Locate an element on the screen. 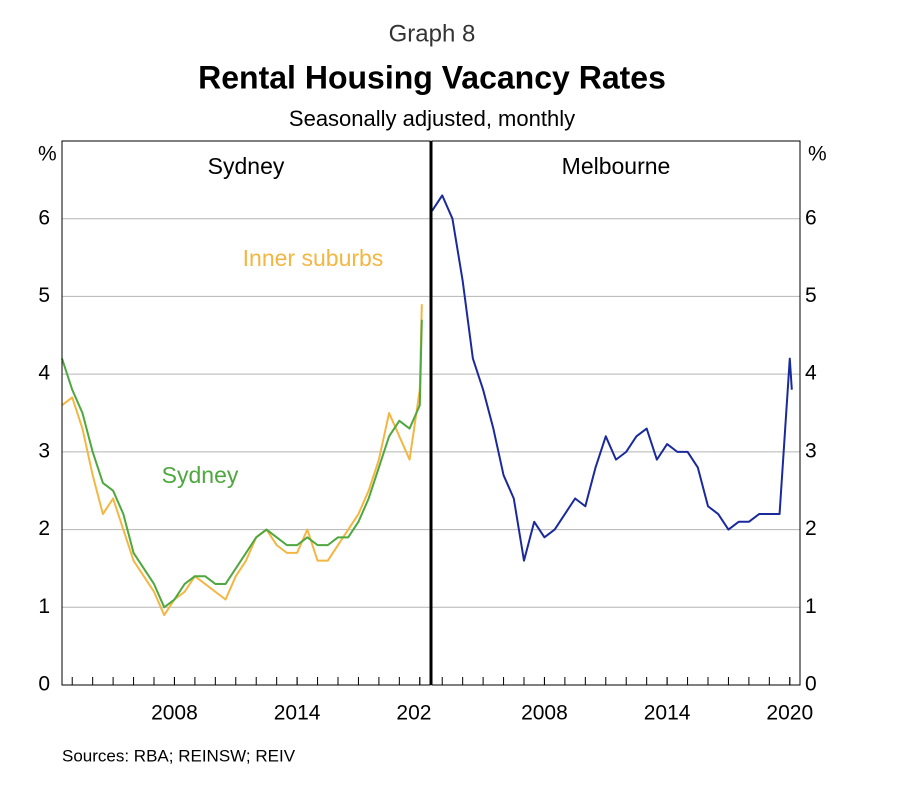 The image size is (908, 802). graph-number: Graph 8 is located at coordinates (432, 33).